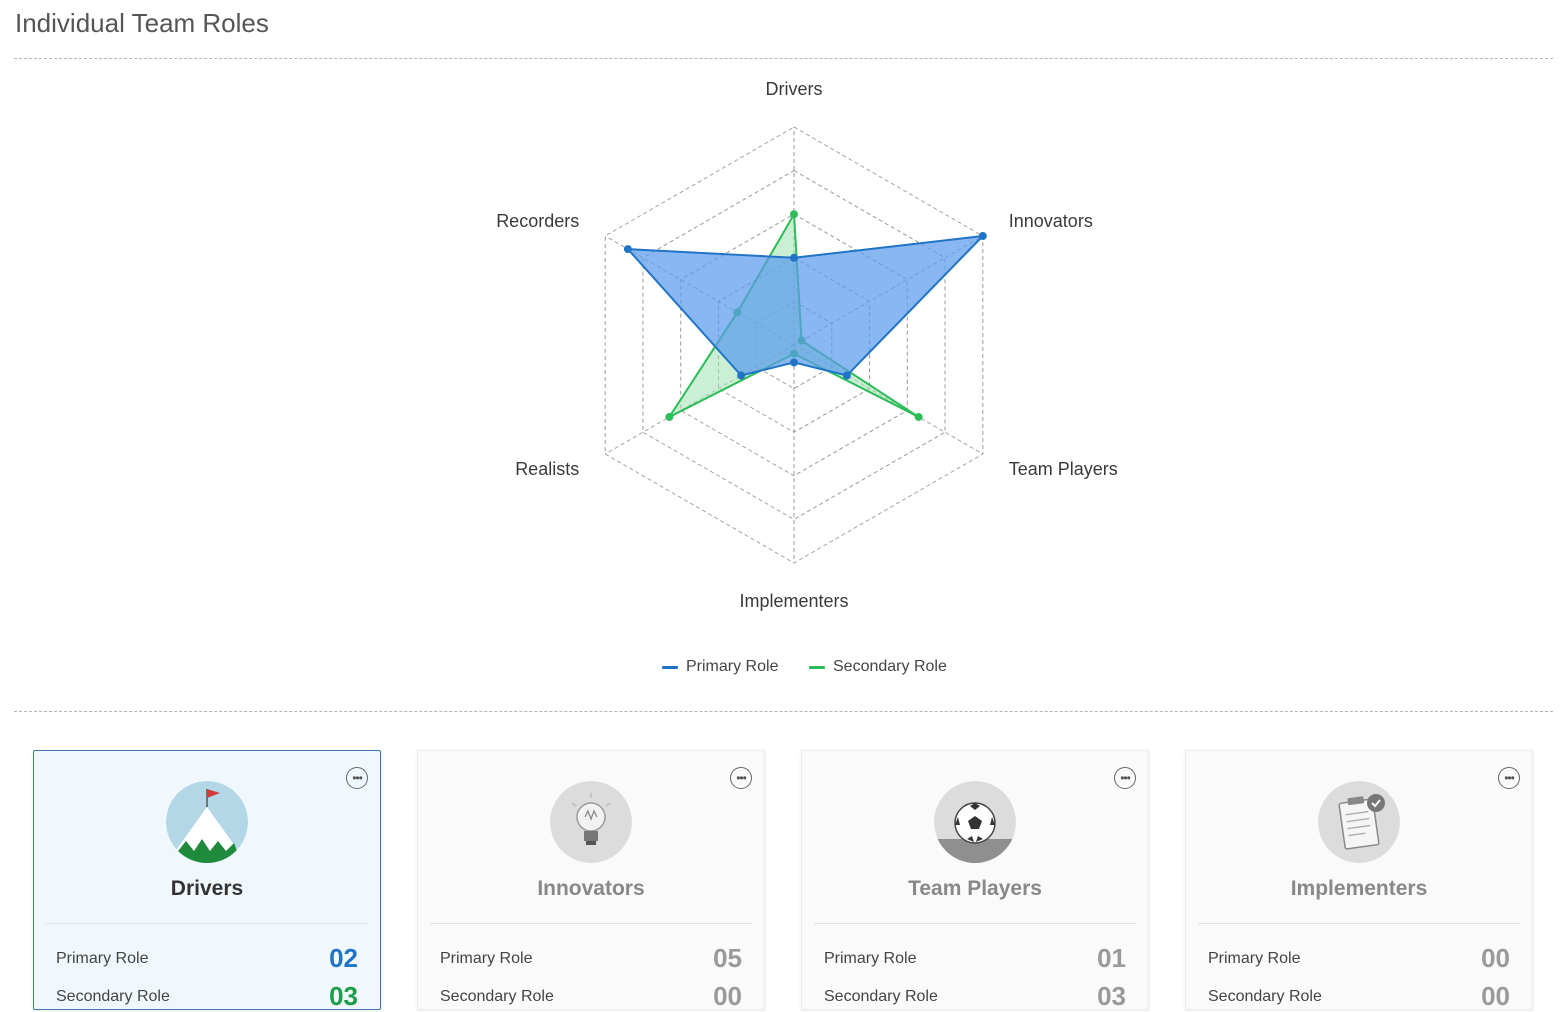 The image size is (1564, 1012). Describe the element at coordinates (1359, 888) in the screenshot. I see `card-title: Implementers` at that location.